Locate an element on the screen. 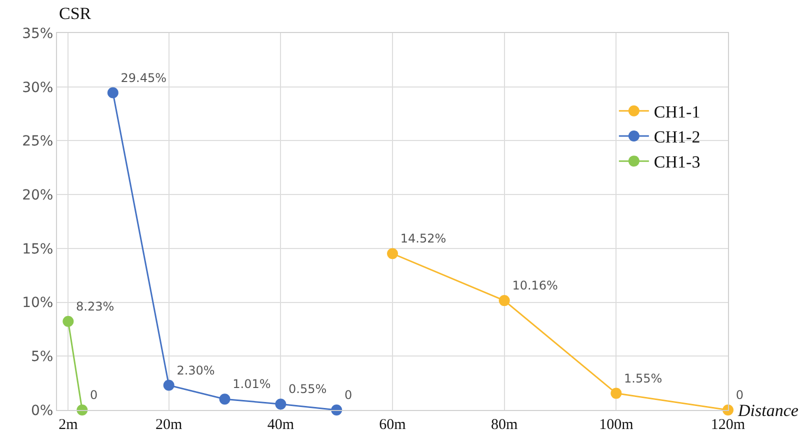  data-label: 10.16% is located at coordinates (535, 285).